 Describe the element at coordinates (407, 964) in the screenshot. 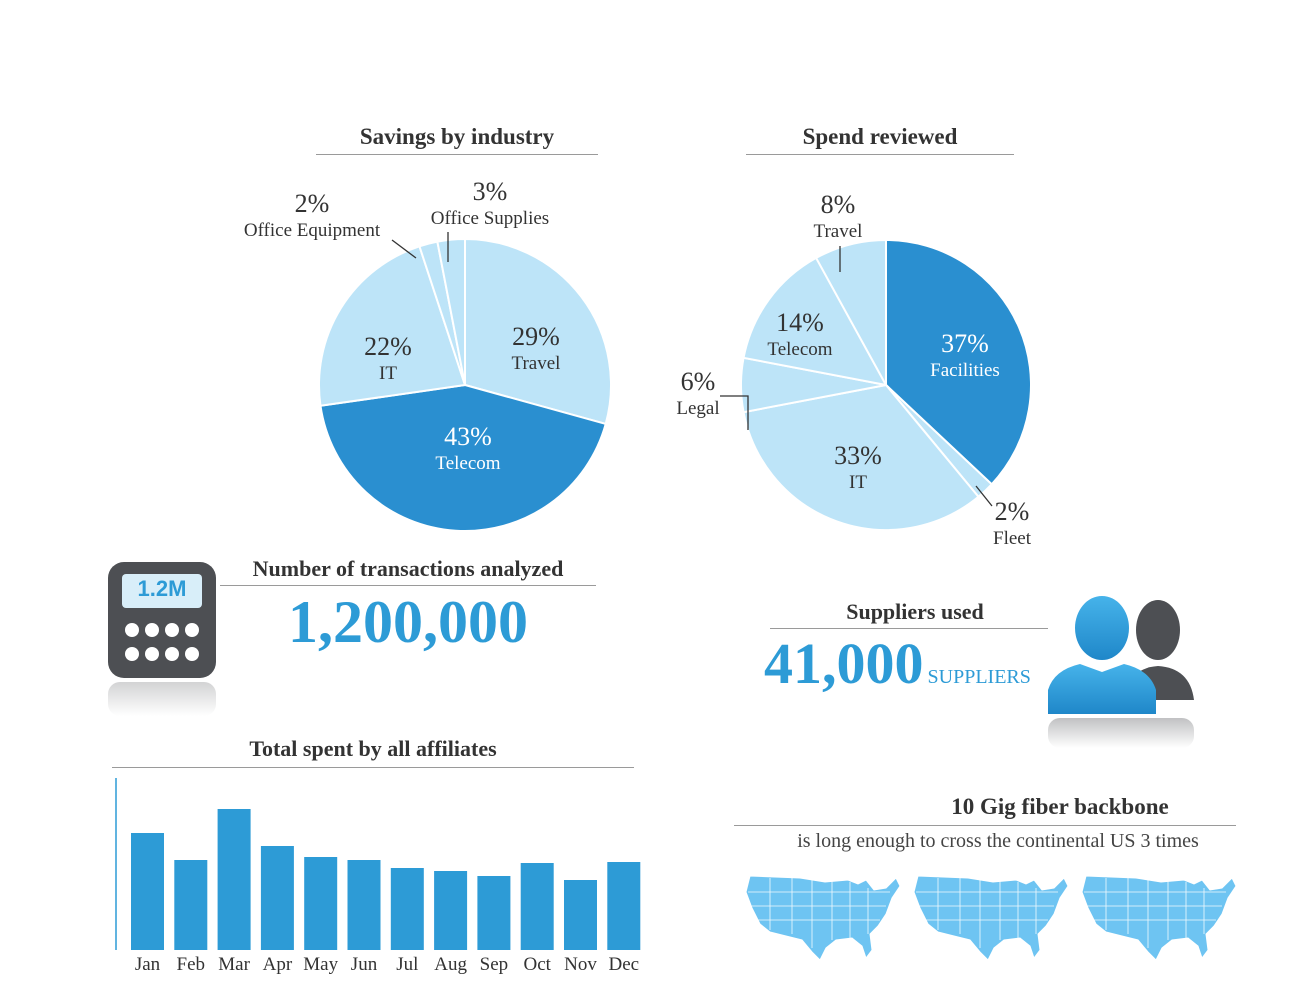

I see `x-tick-label: Jul` at that location.